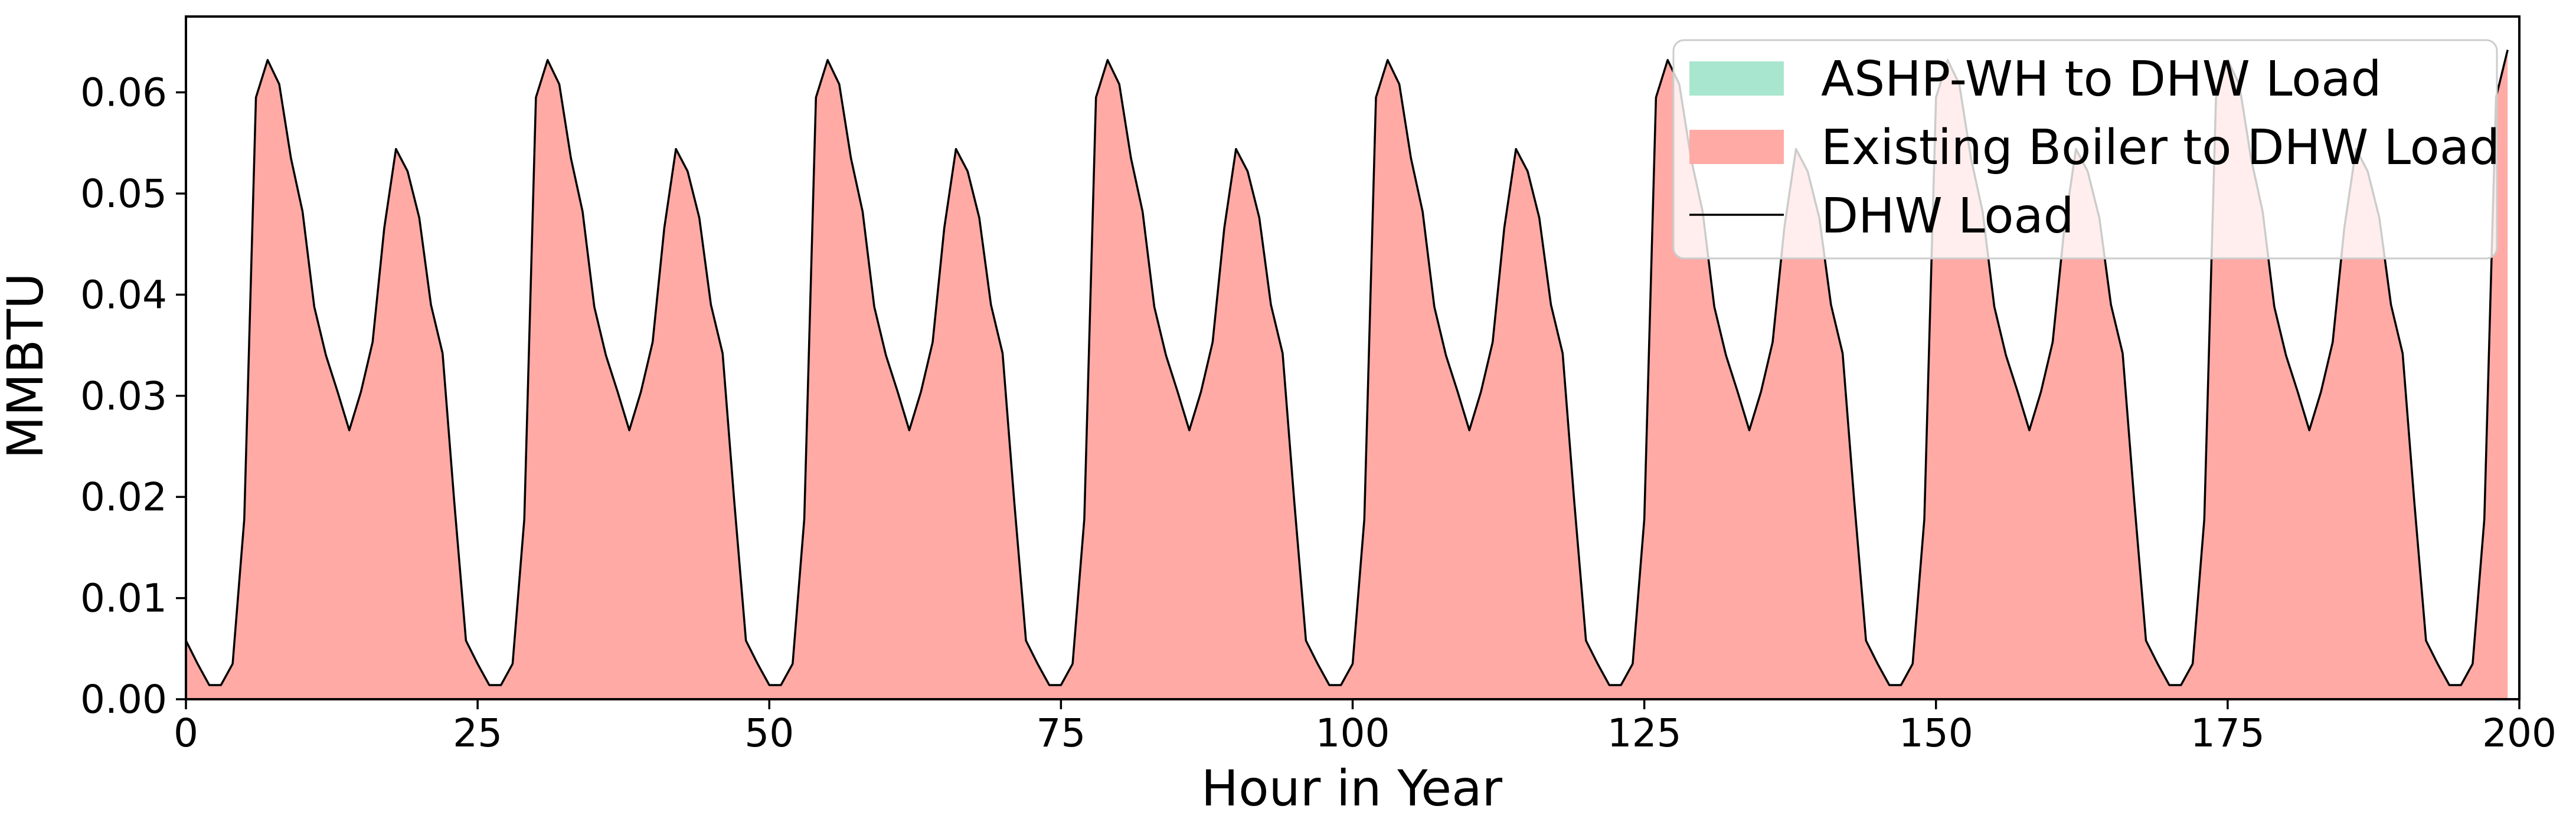 This screenshot has height=832, width=2576. Describe the element at coordinates (2228, 733) in the screenshot. I see `x-tick-label: 175` at that location.